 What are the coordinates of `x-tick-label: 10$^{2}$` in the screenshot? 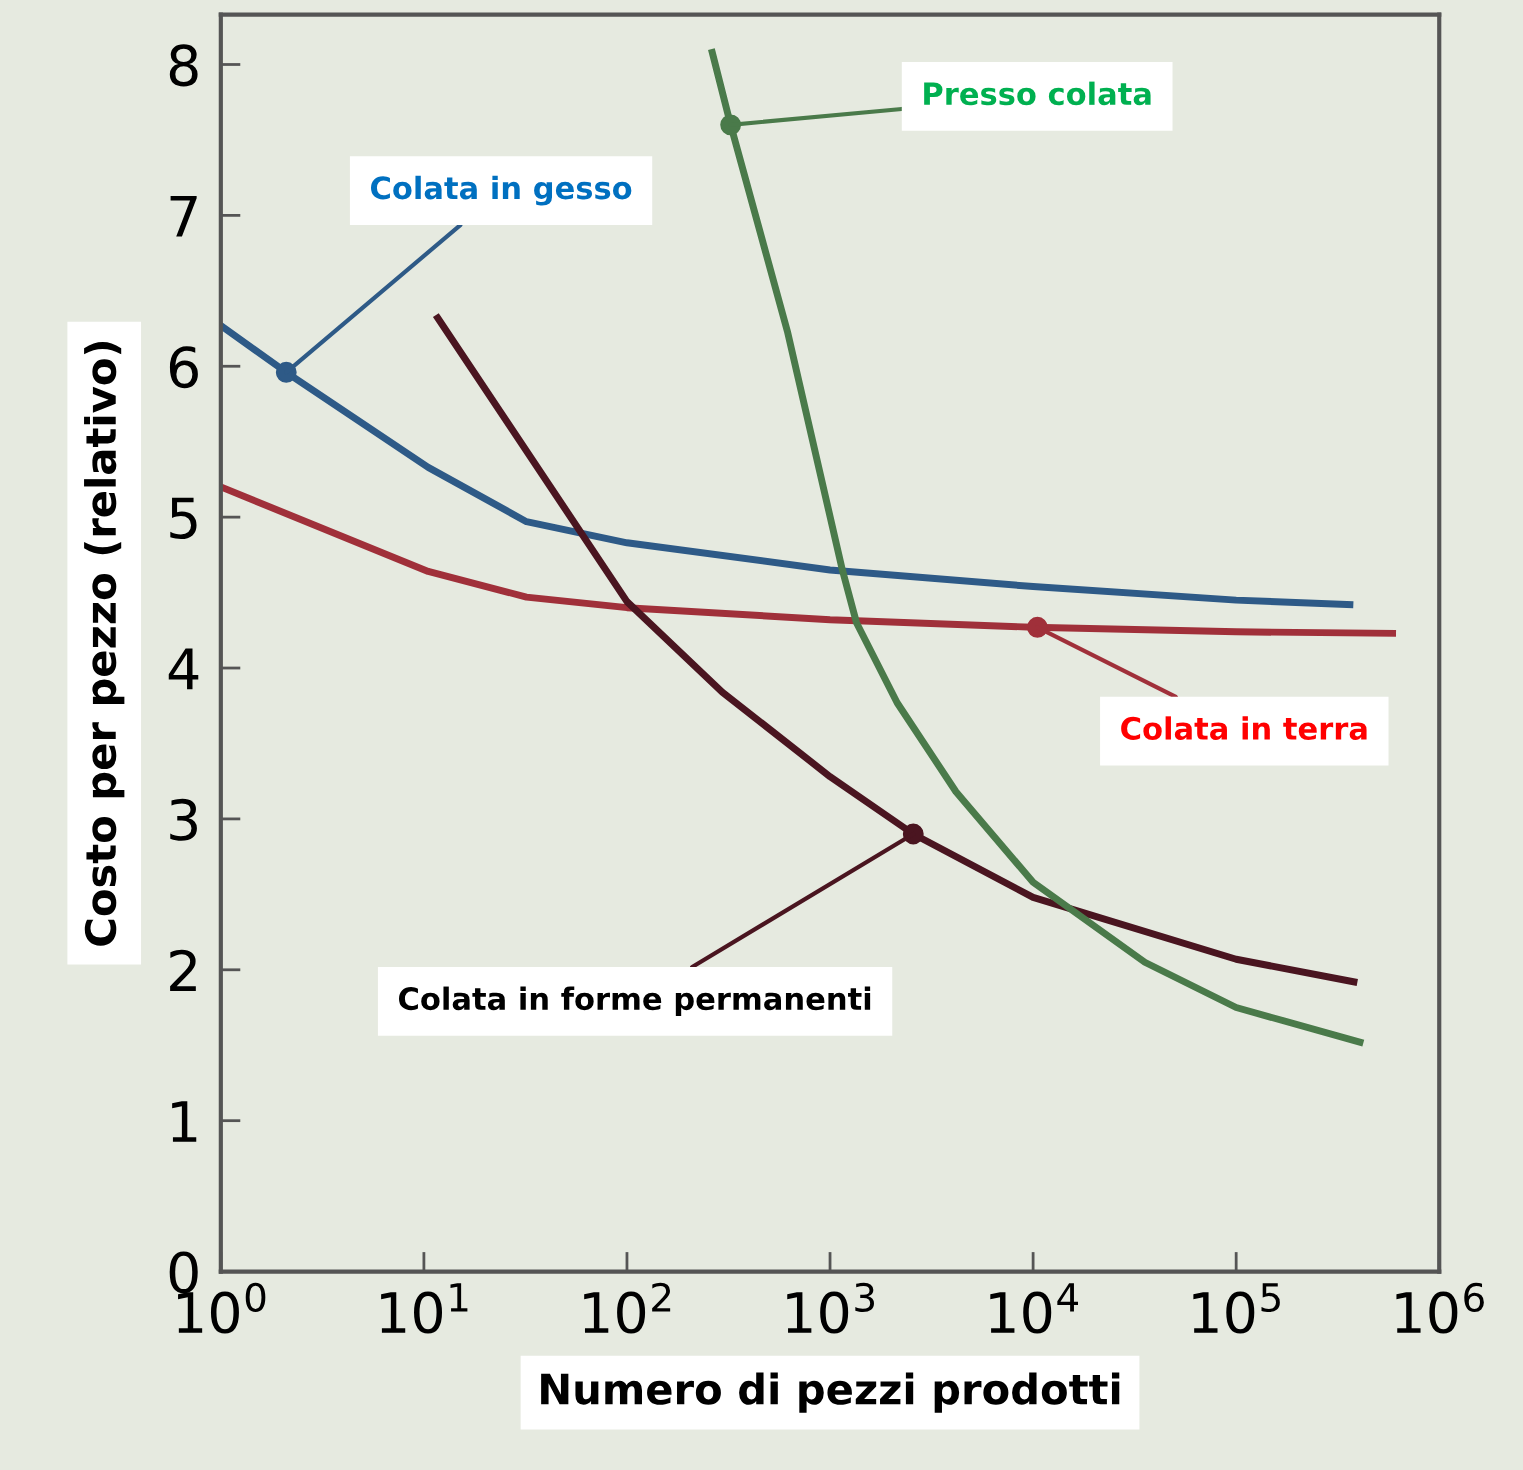 It's located at (627, 1308).